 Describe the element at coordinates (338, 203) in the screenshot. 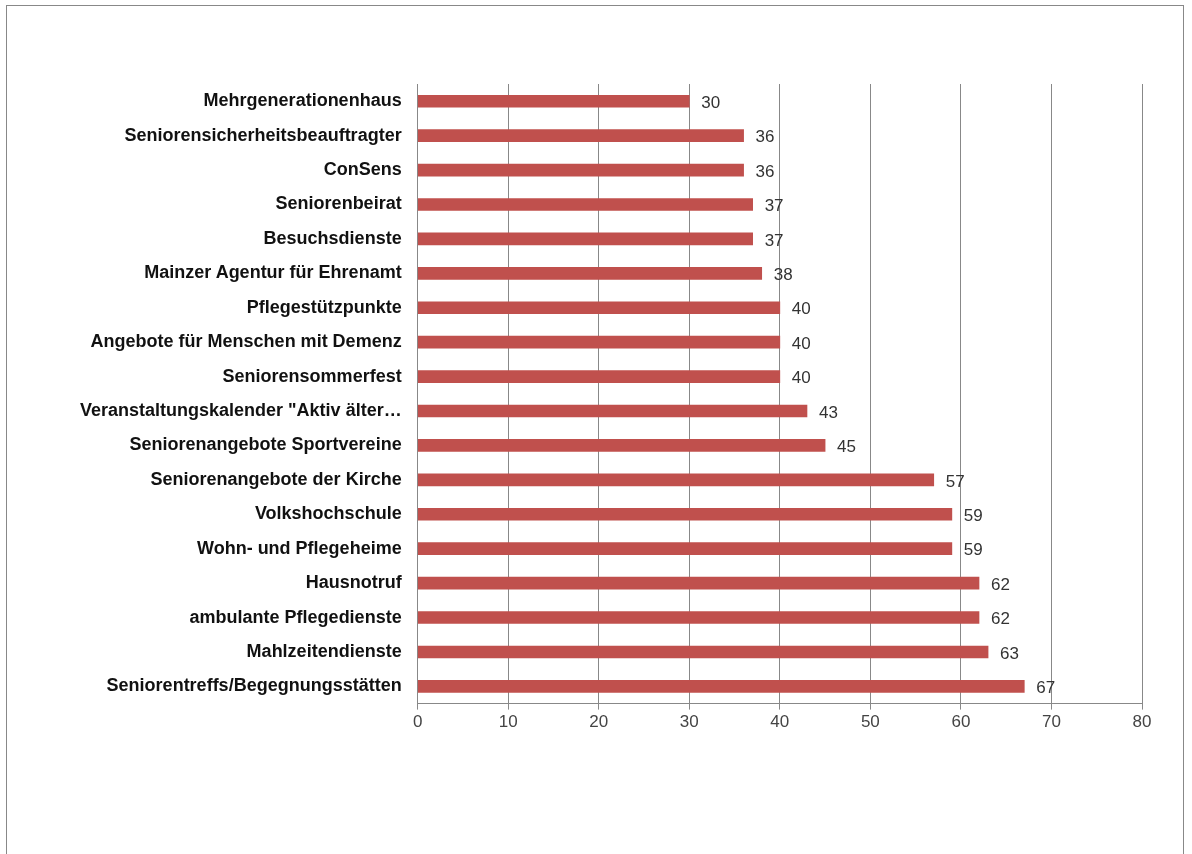

I see `y-tick-label: Seniorenbeirat` at that location.